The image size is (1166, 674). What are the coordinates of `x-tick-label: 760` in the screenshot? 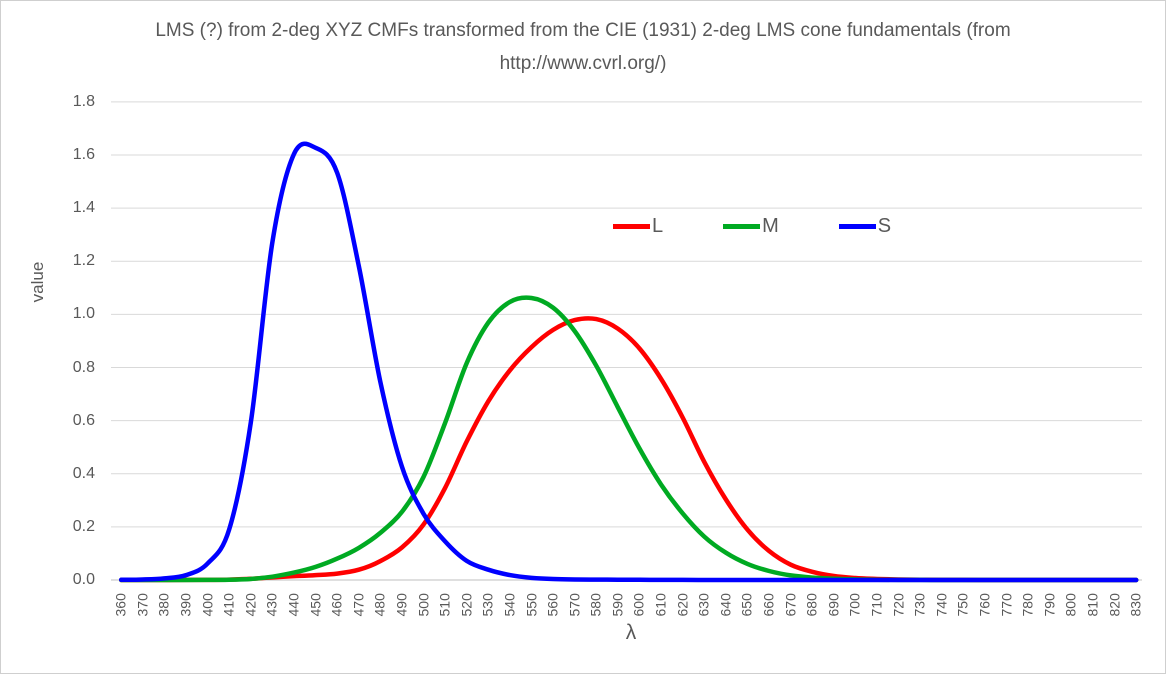 It's located at (984, 605).